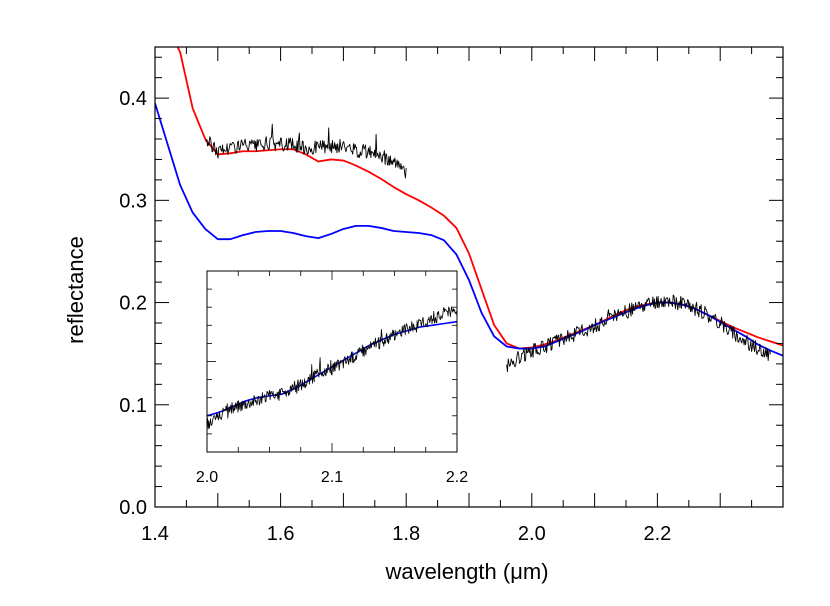  I want to click on y-axis-label: reflectance, so click(75, 290).